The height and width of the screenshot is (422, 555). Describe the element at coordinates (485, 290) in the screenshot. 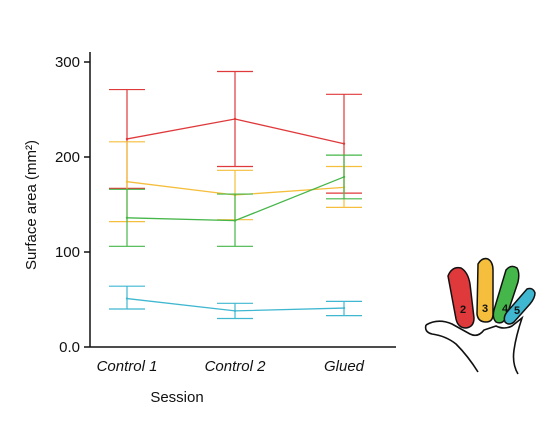

I see `finger-3-icon: 3` at that location.